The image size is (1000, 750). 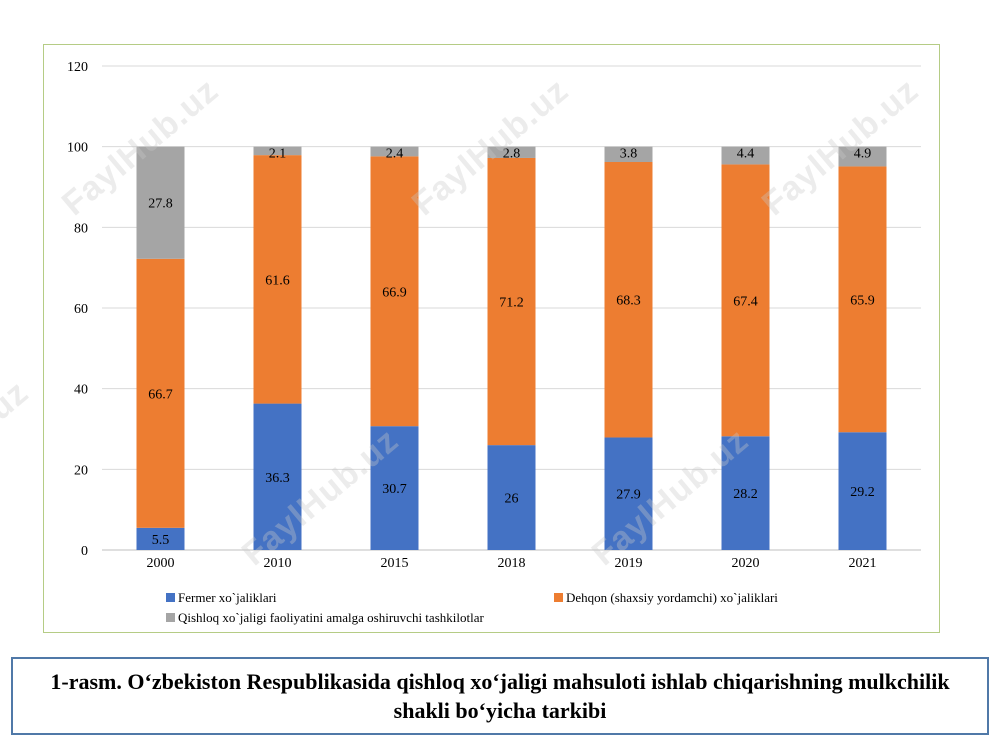 I want to click on data-label: 2.8, so click(x=512, y=154).